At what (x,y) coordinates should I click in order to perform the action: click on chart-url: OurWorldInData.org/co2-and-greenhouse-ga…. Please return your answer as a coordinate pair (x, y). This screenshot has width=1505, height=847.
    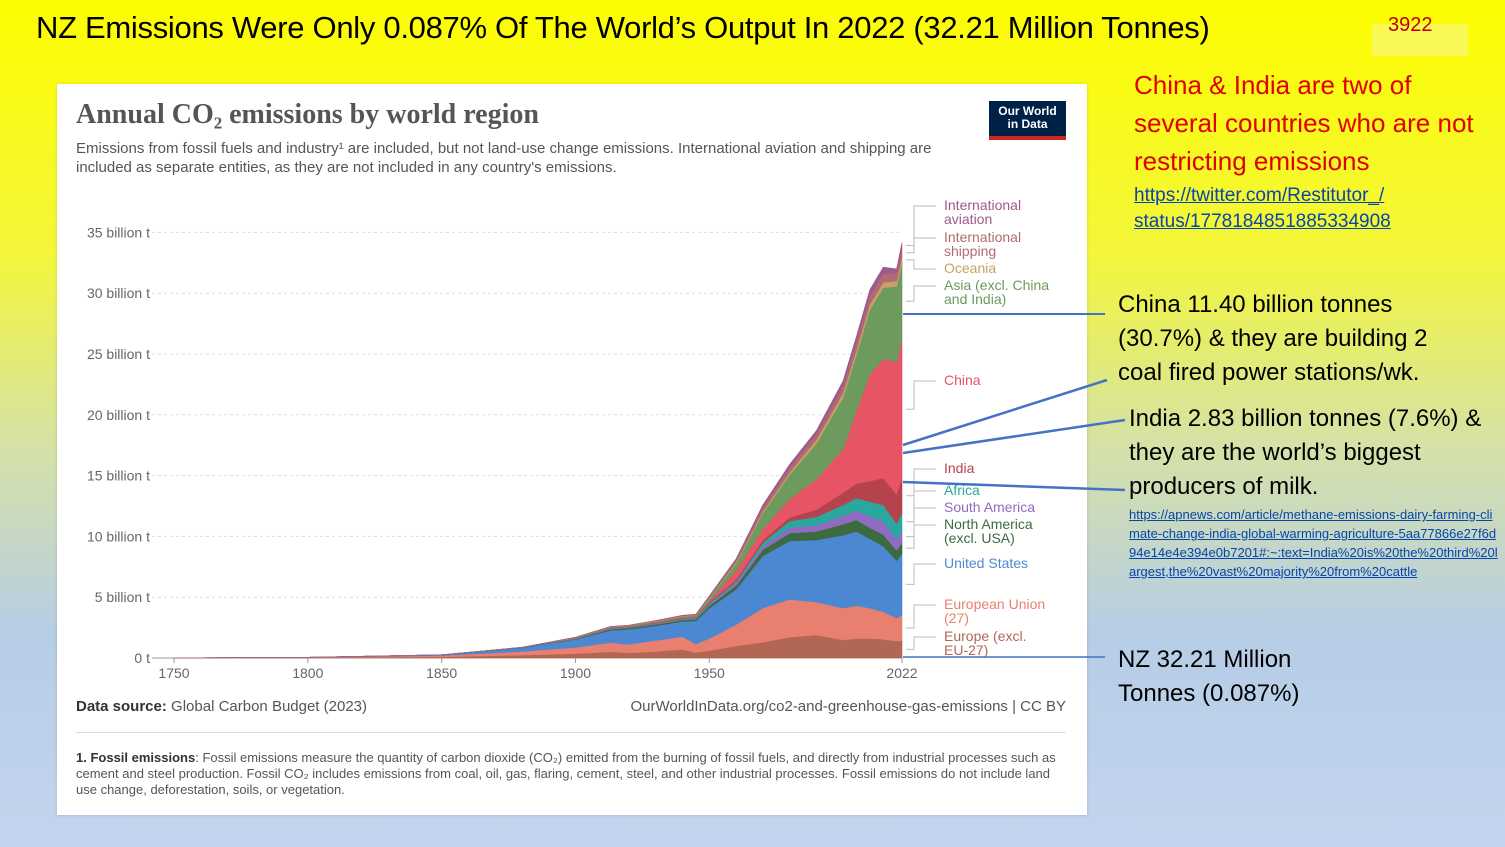
    Looking at the image, I should click on (848, 706).